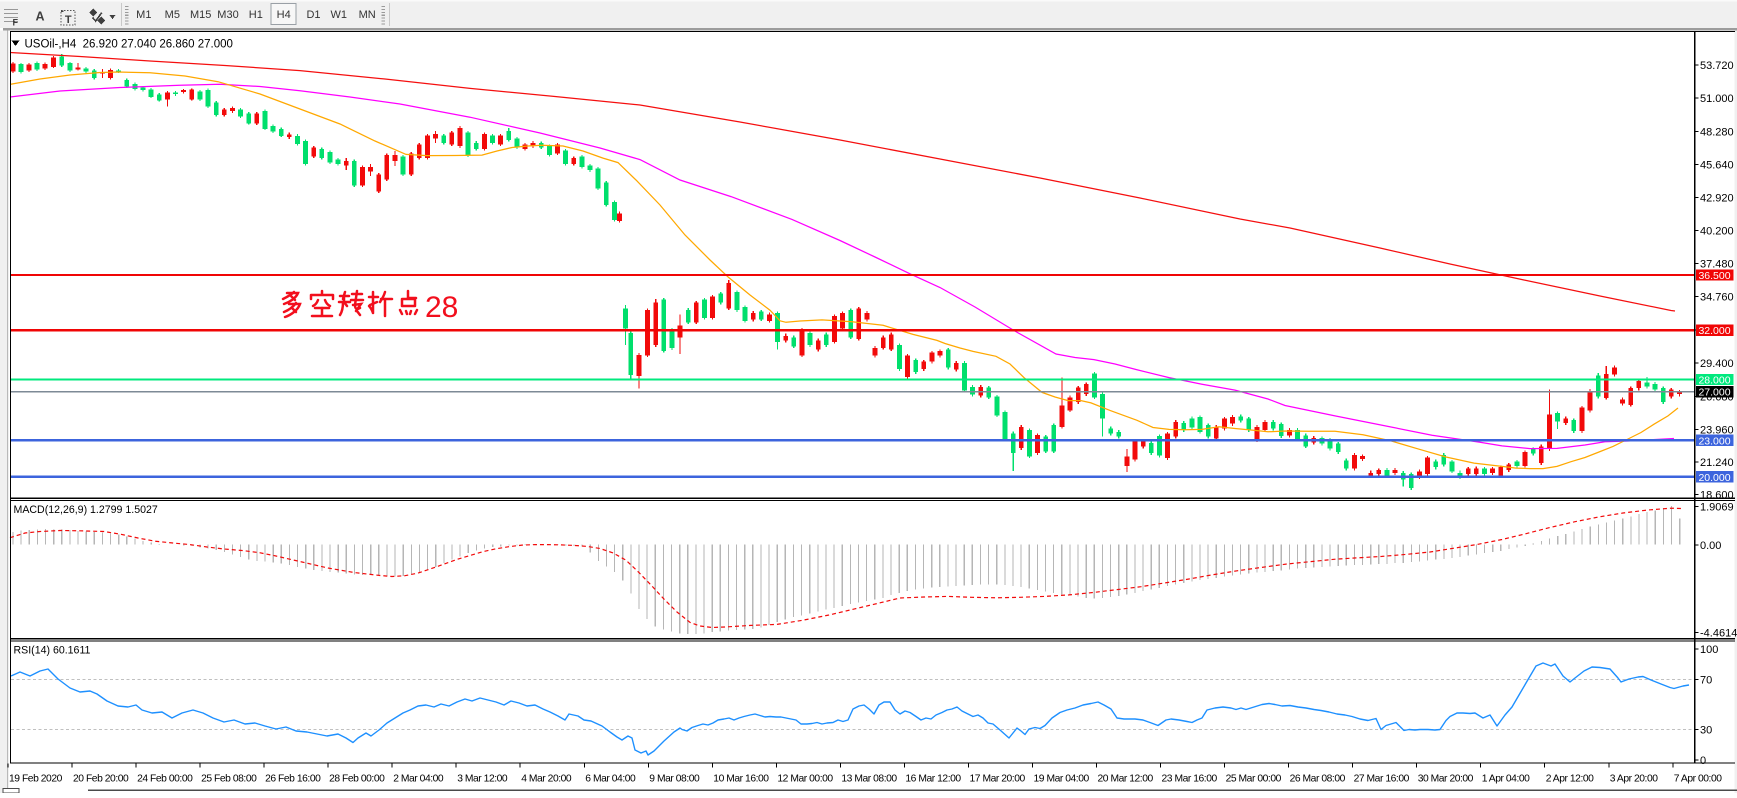 The image size is (1737, 798). I want to click on svg-text: 42.920, so click(1717, 198).